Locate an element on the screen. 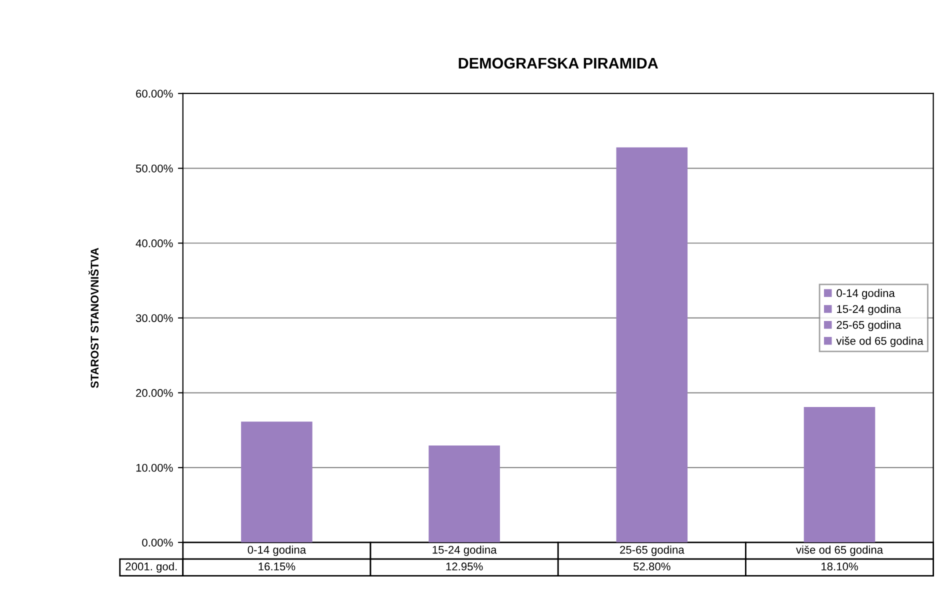 This screenshot has height=615, width=938. y-axis-title: STAROST STANOVNIŠTVA is located at coordinates (93, 318).